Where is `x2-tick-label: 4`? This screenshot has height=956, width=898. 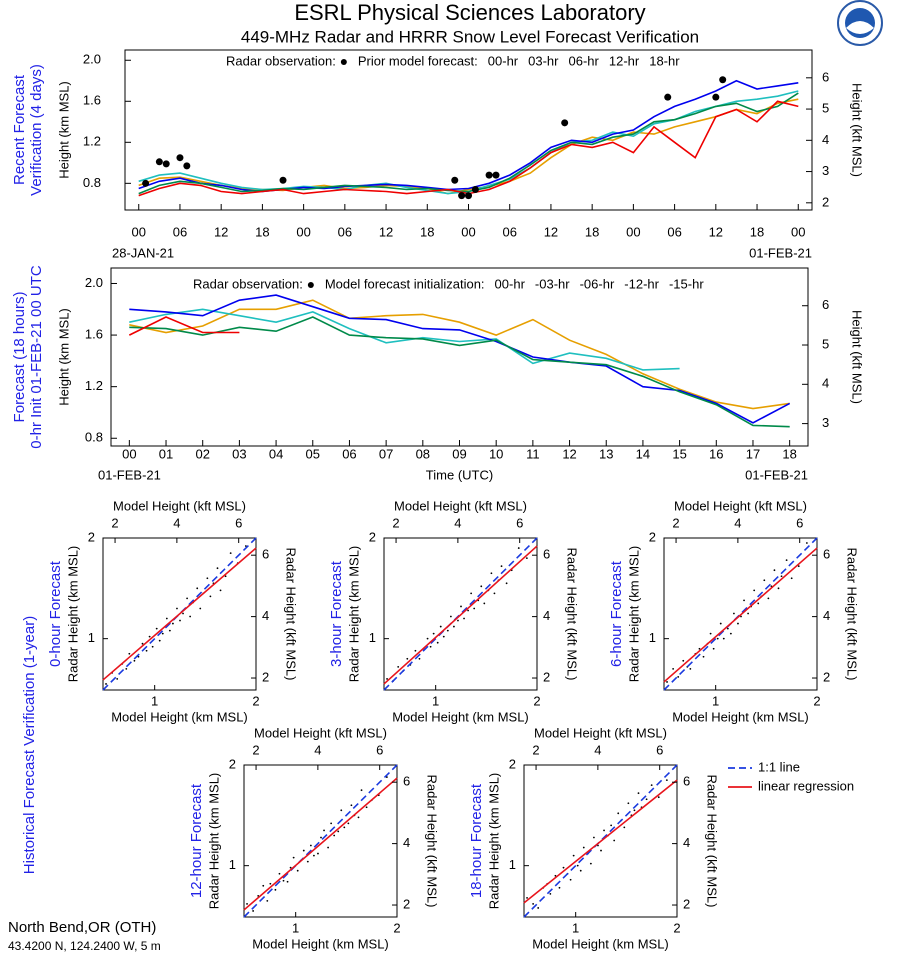
x2-tick-label: 4 is located at coordinates (317, 749).